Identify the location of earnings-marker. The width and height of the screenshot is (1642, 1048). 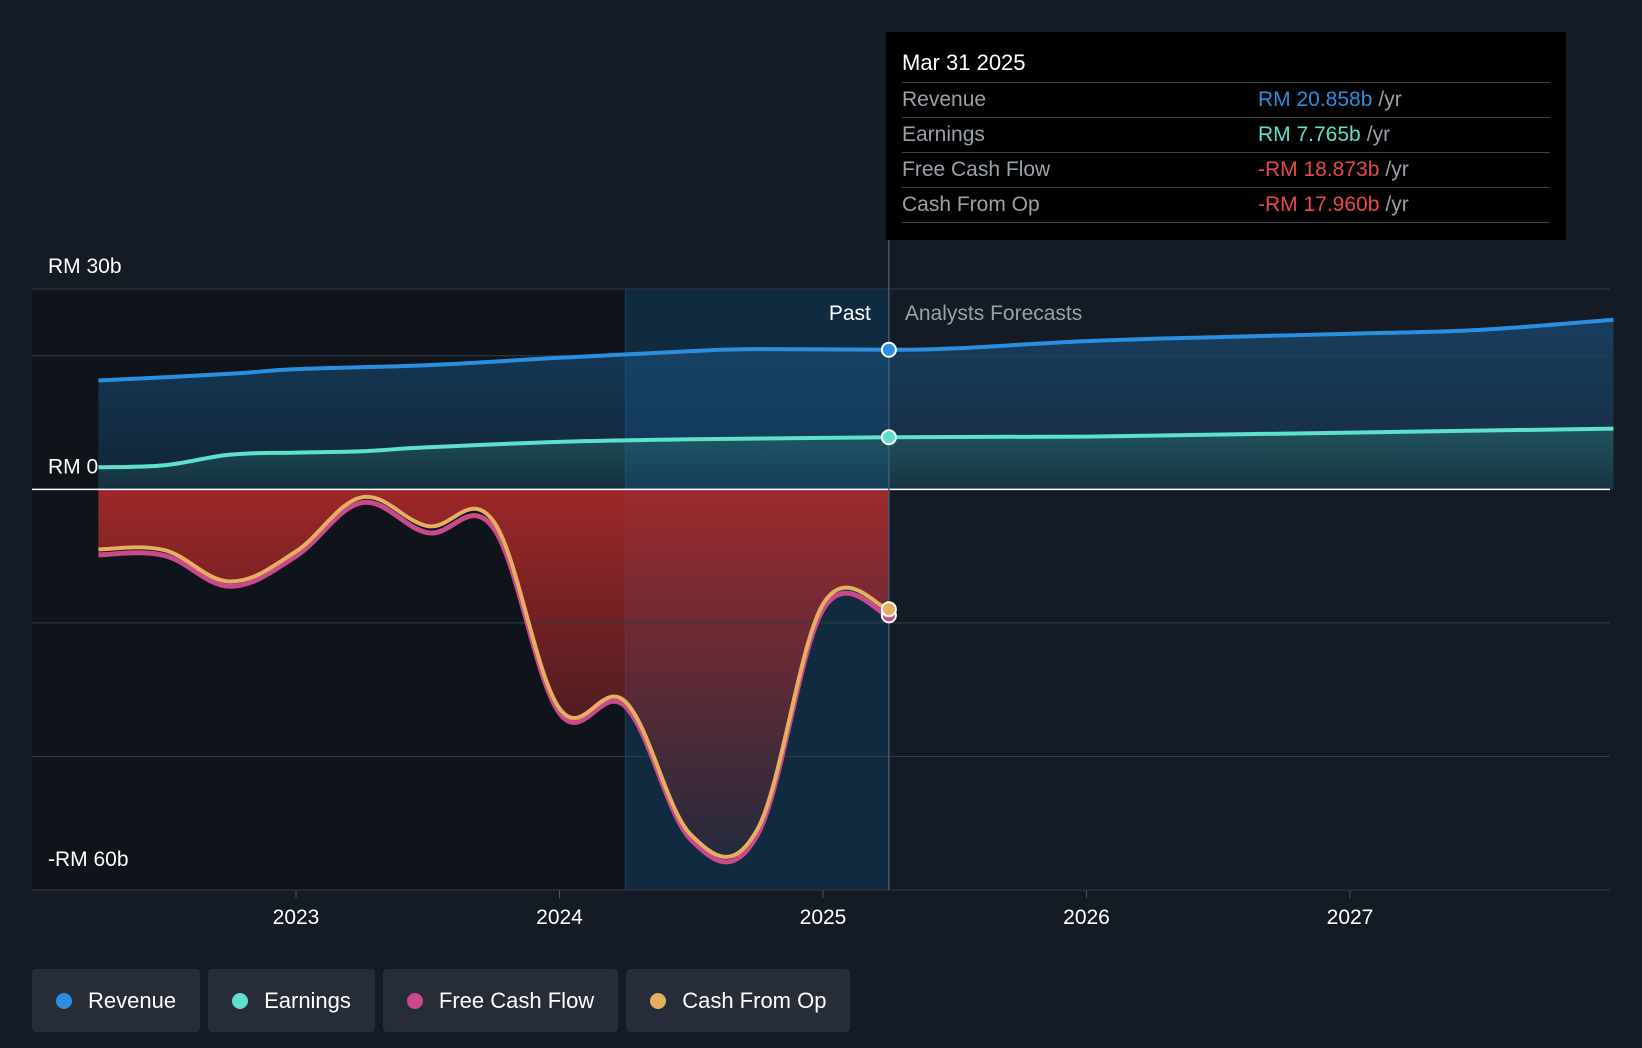
(888, 437).